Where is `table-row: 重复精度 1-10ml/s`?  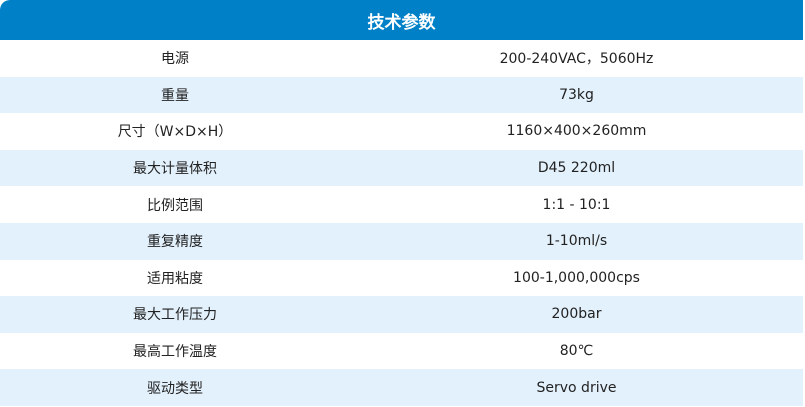
table-row: 重复精度 1-10ml/s is located at coordinates (401, 241).